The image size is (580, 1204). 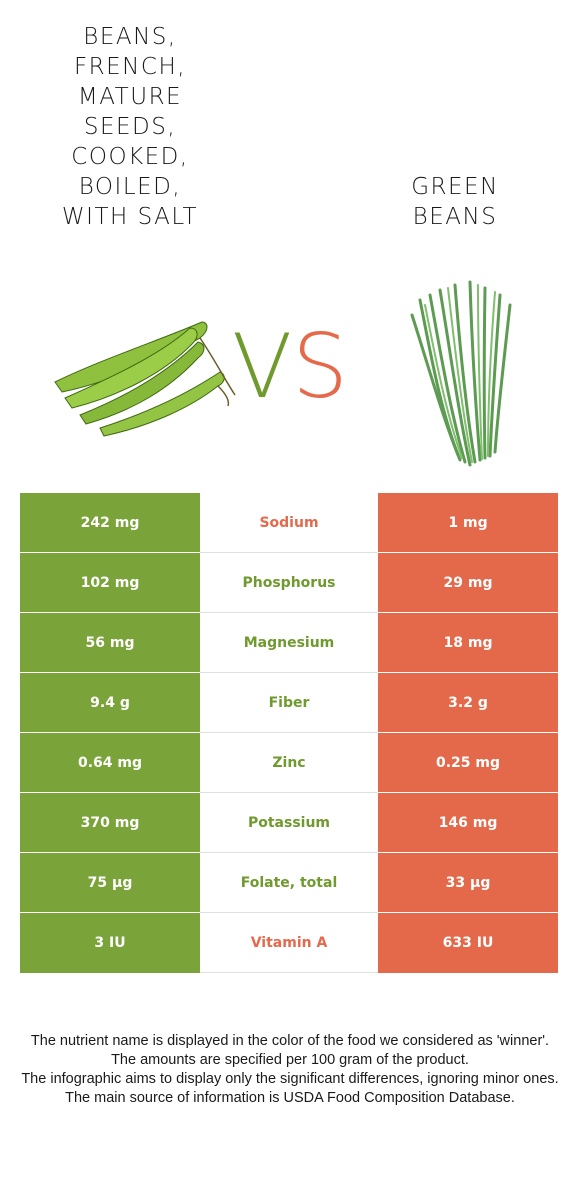 I want to click on vs-s-letter: S, so click(x=320, y=366).